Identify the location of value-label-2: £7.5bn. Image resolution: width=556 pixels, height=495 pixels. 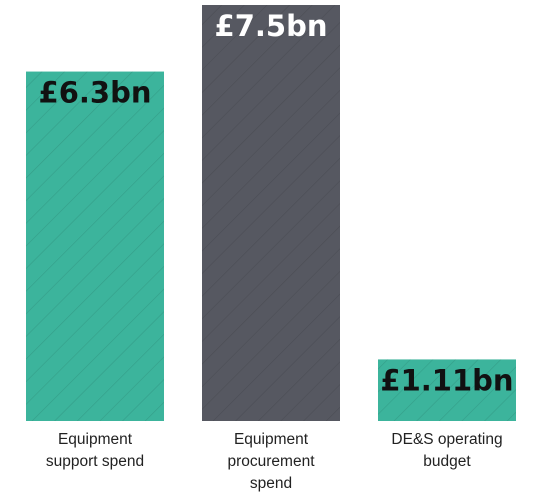
(271, 26).